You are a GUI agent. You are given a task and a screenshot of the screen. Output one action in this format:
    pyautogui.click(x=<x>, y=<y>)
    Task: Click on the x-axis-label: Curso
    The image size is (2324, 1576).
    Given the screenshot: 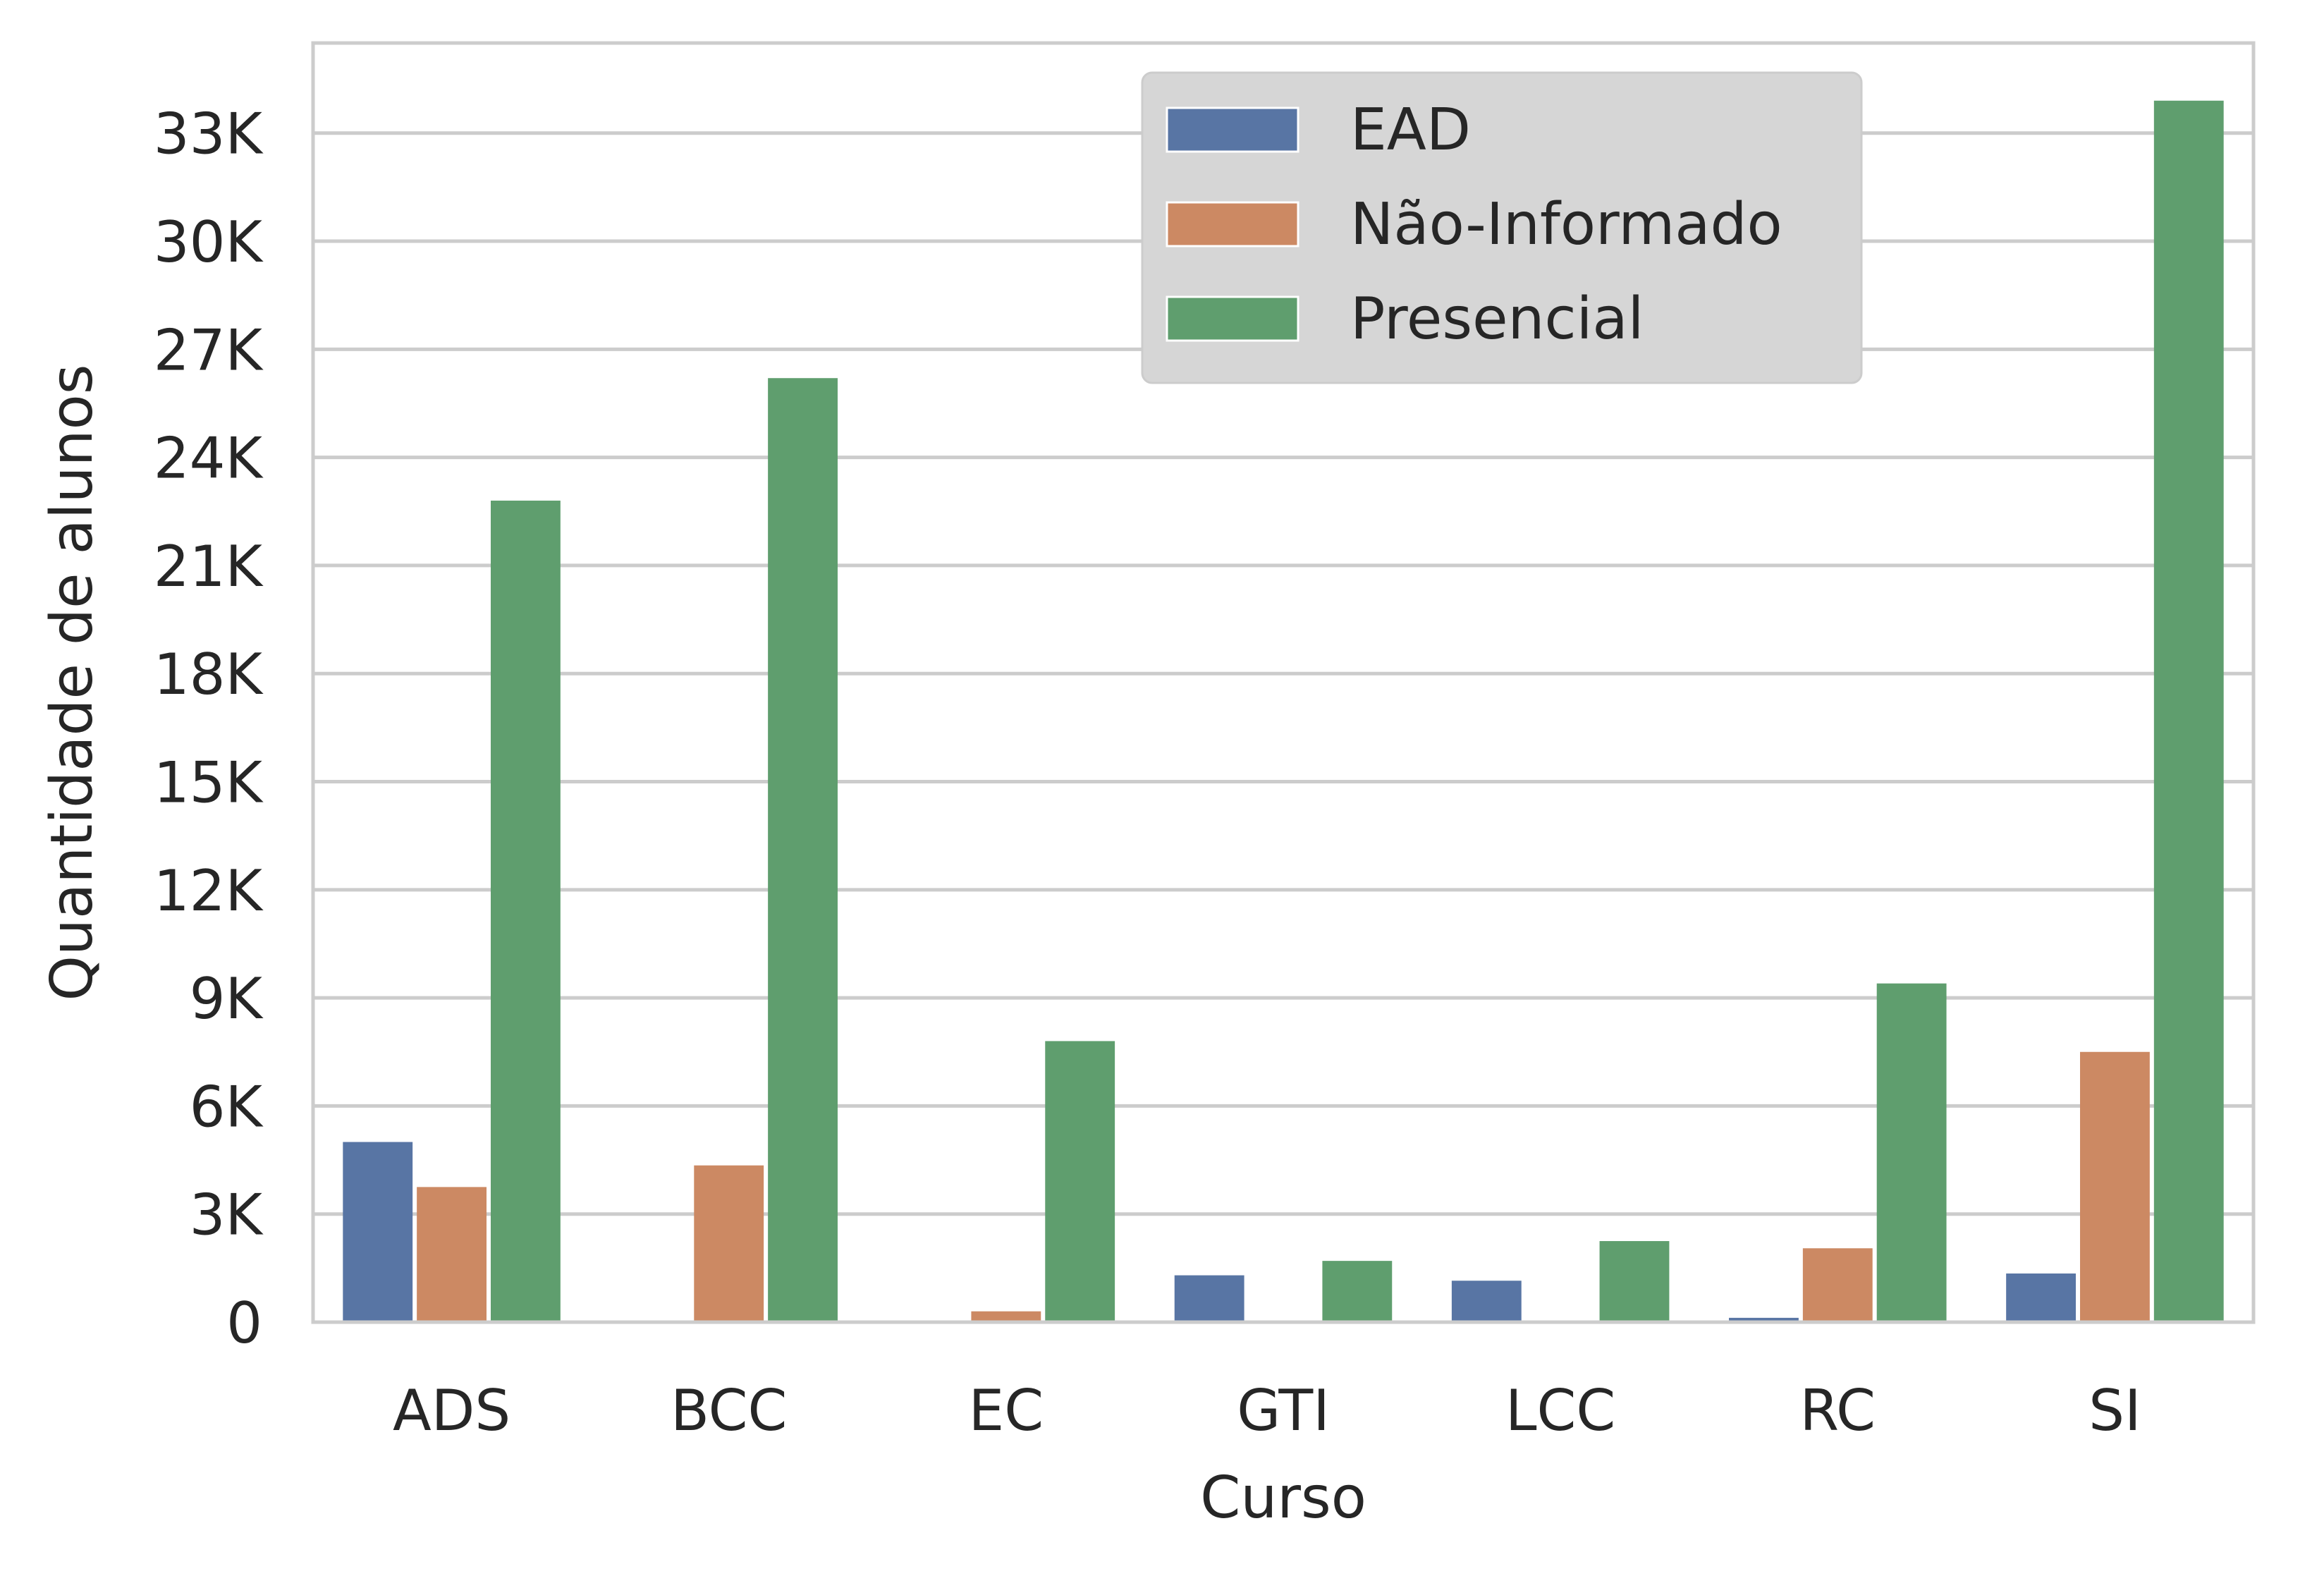 What is the action you would take?
    pyautogui.click(x=1283, y=1498)
    